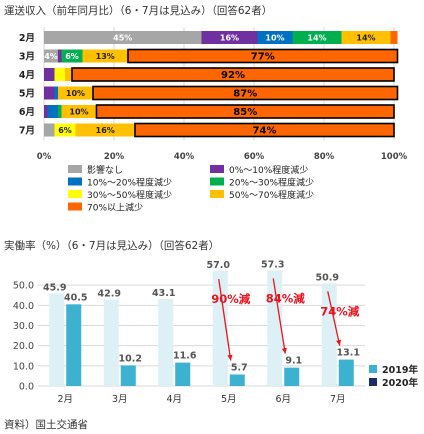  What do you see at coordinates (394, 157) in the screenshot?
I see `x-tick-label: 100%` at bounding box center [394, 157].